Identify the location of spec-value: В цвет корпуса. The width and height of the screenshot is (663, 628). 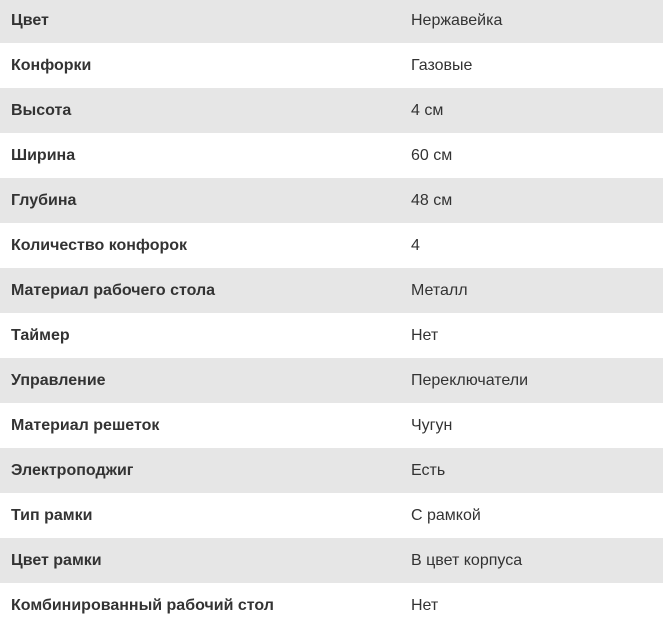
(467, 560).